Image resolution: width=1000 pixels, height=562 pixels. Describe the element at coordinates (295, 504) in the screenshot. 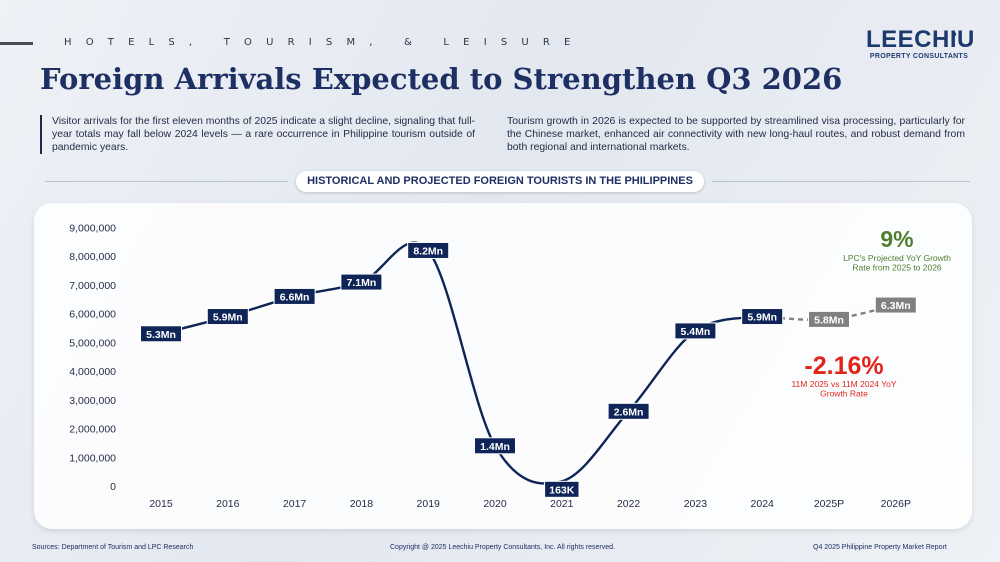

I see `x-tick-label: 2017` at that location.